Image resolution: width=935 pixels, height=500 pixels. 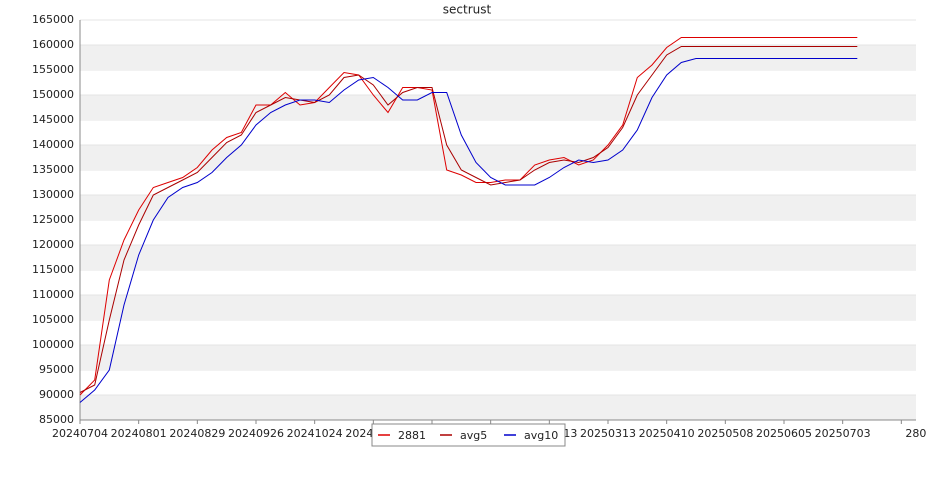 What do you see at coordinates (725, 433) in the screenshot?
I see `x-tick-label: 20250508` at bounding box center [725, 433].